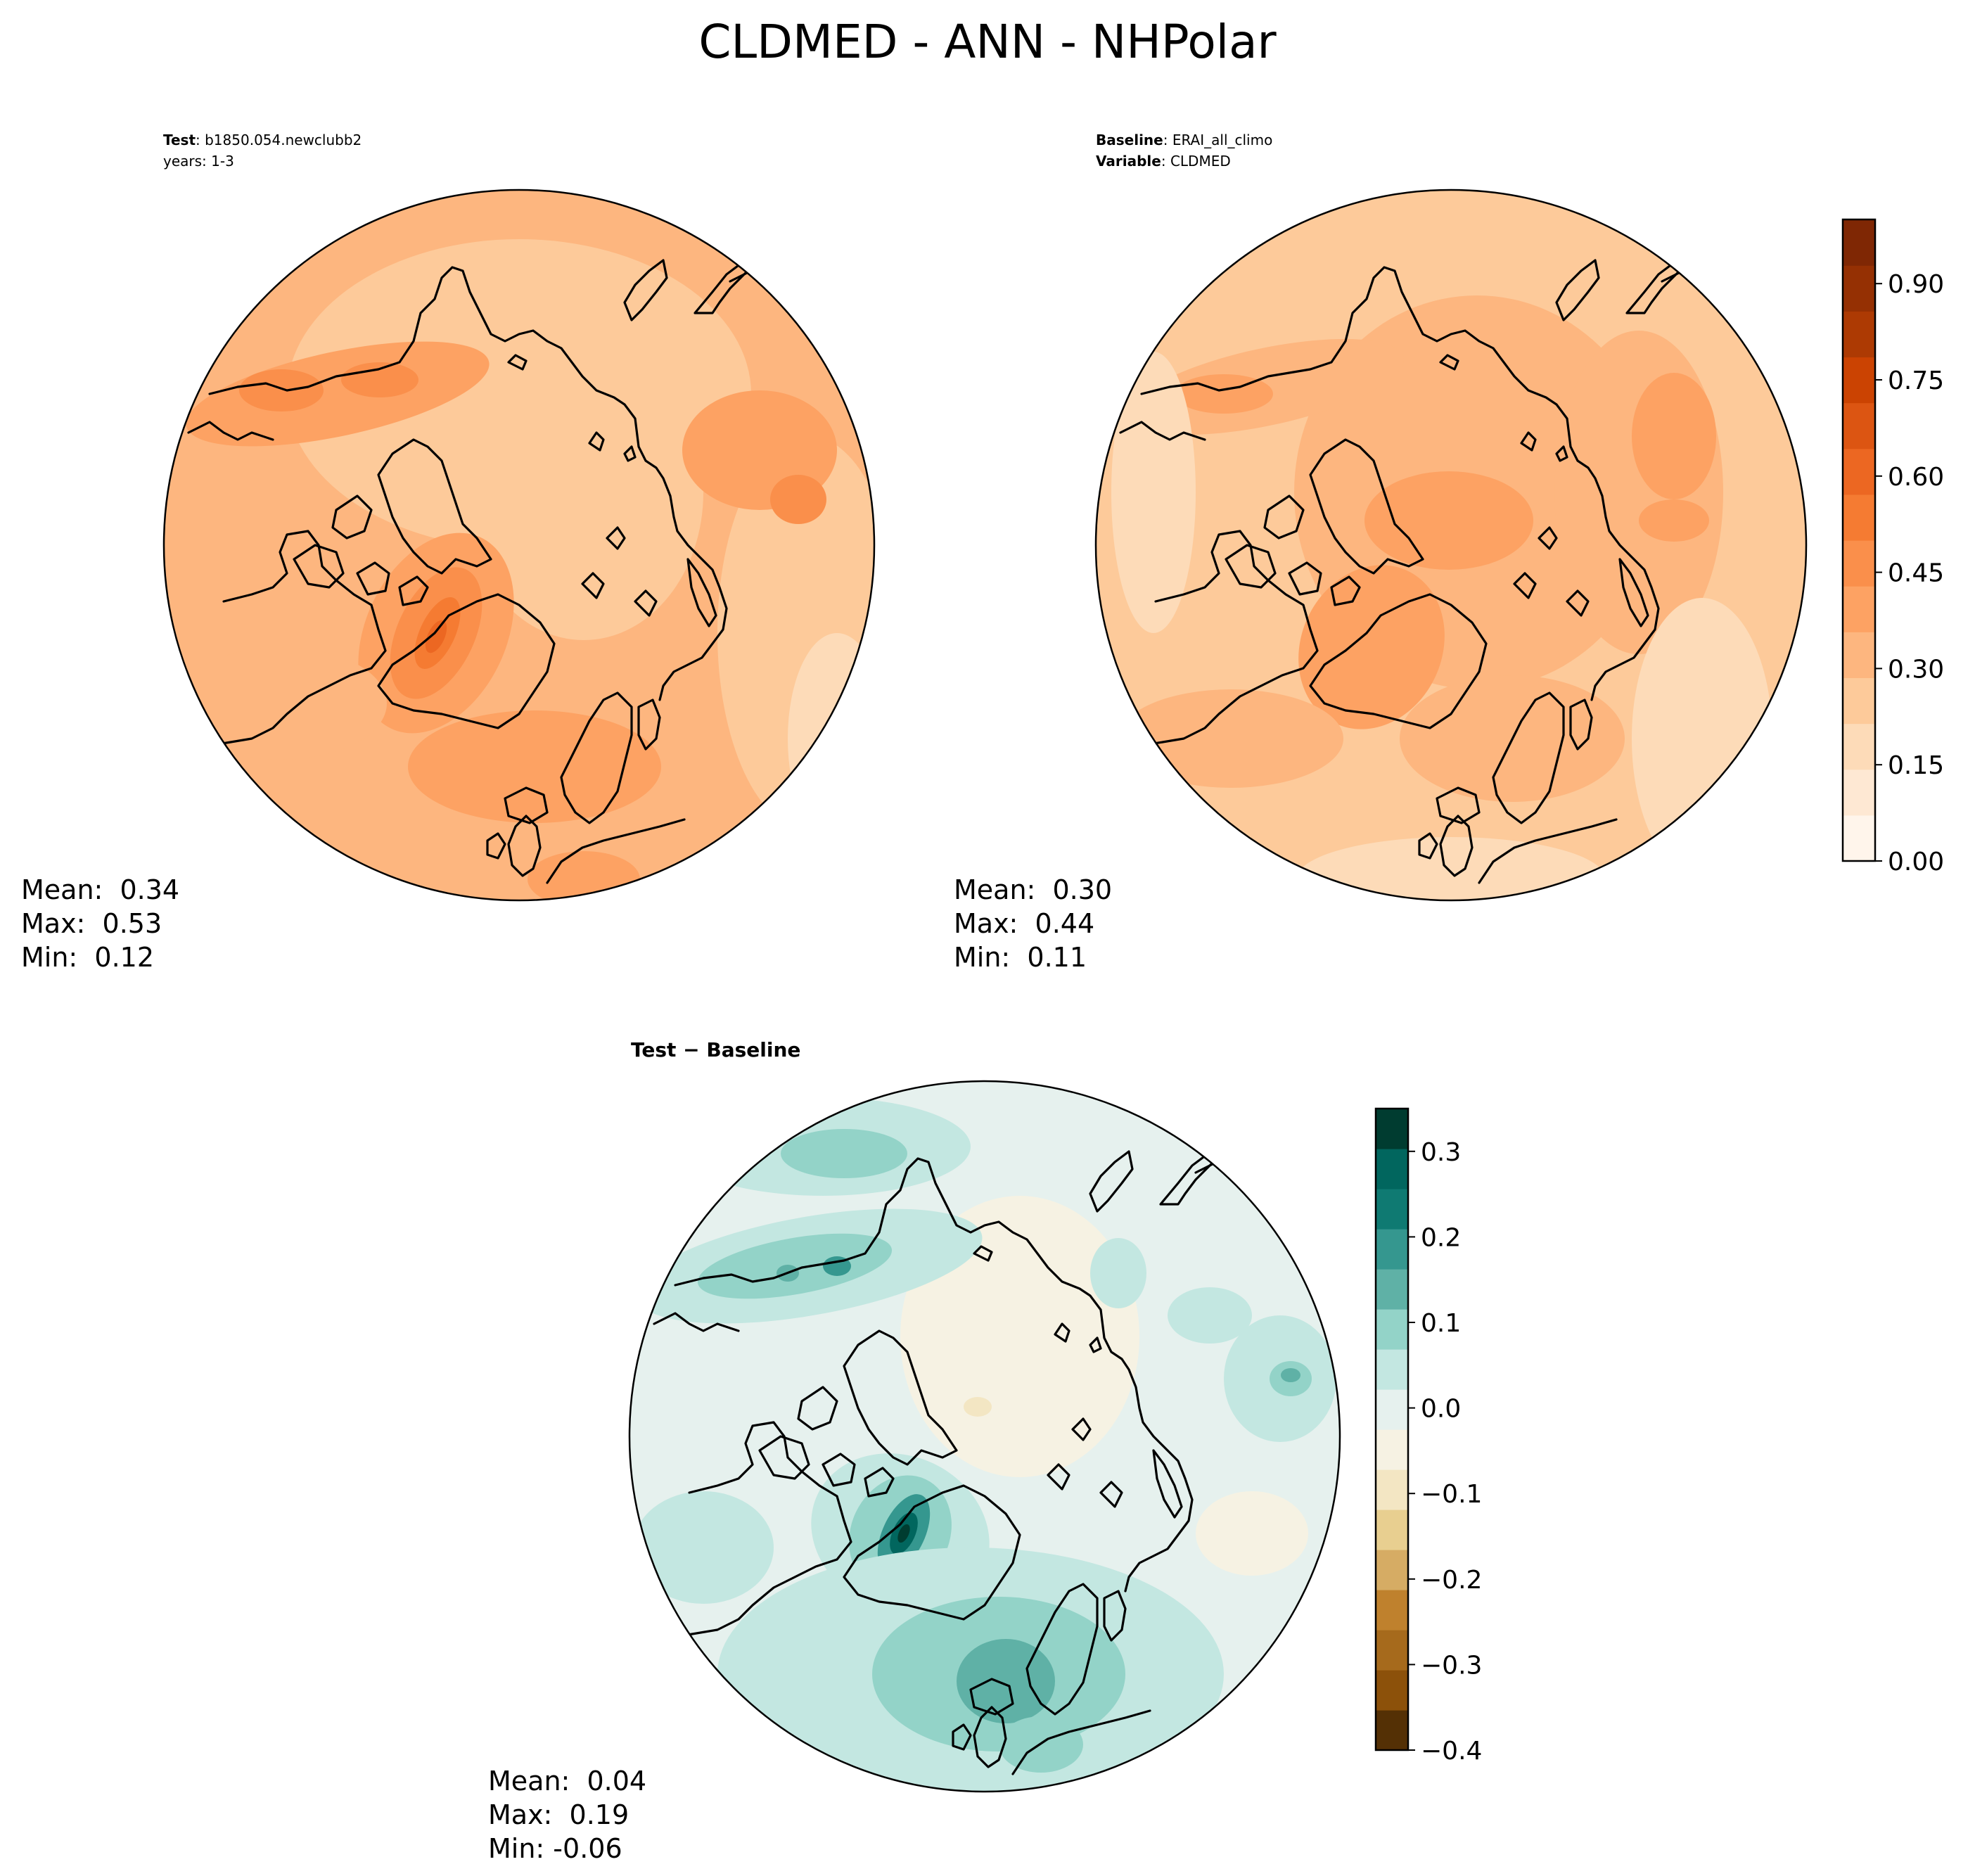 This screenshot has width=1975, height=1876. I want to click on panel-diff-stat-min: Min: -0.06, so click(555, 1848).